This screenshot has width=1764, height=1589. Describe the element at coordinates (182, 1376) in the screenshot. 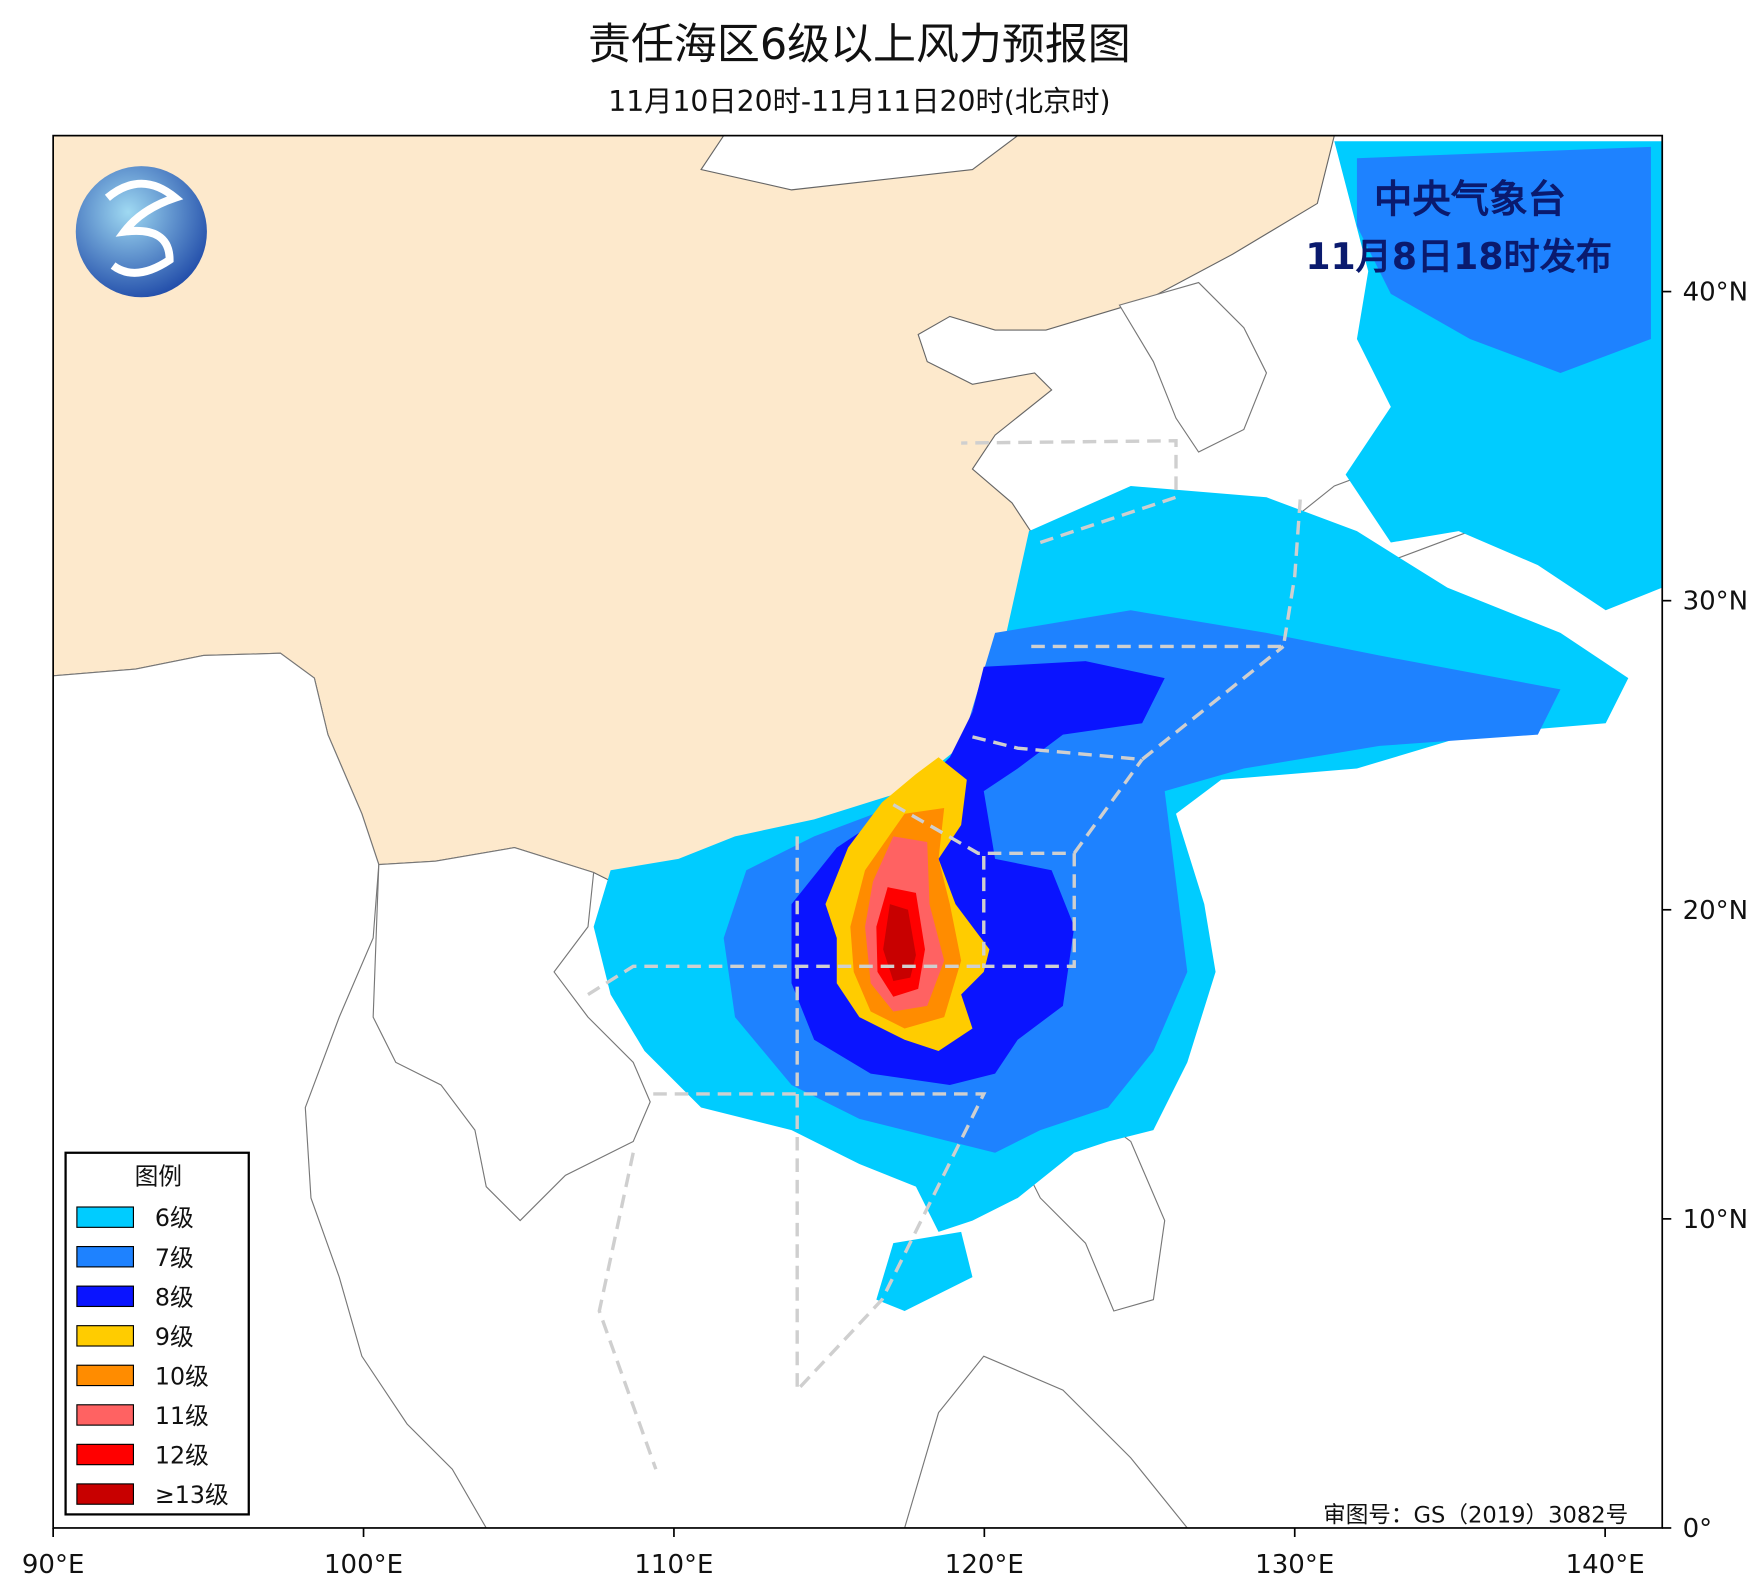

I see `legend-label: 10级` at that location.